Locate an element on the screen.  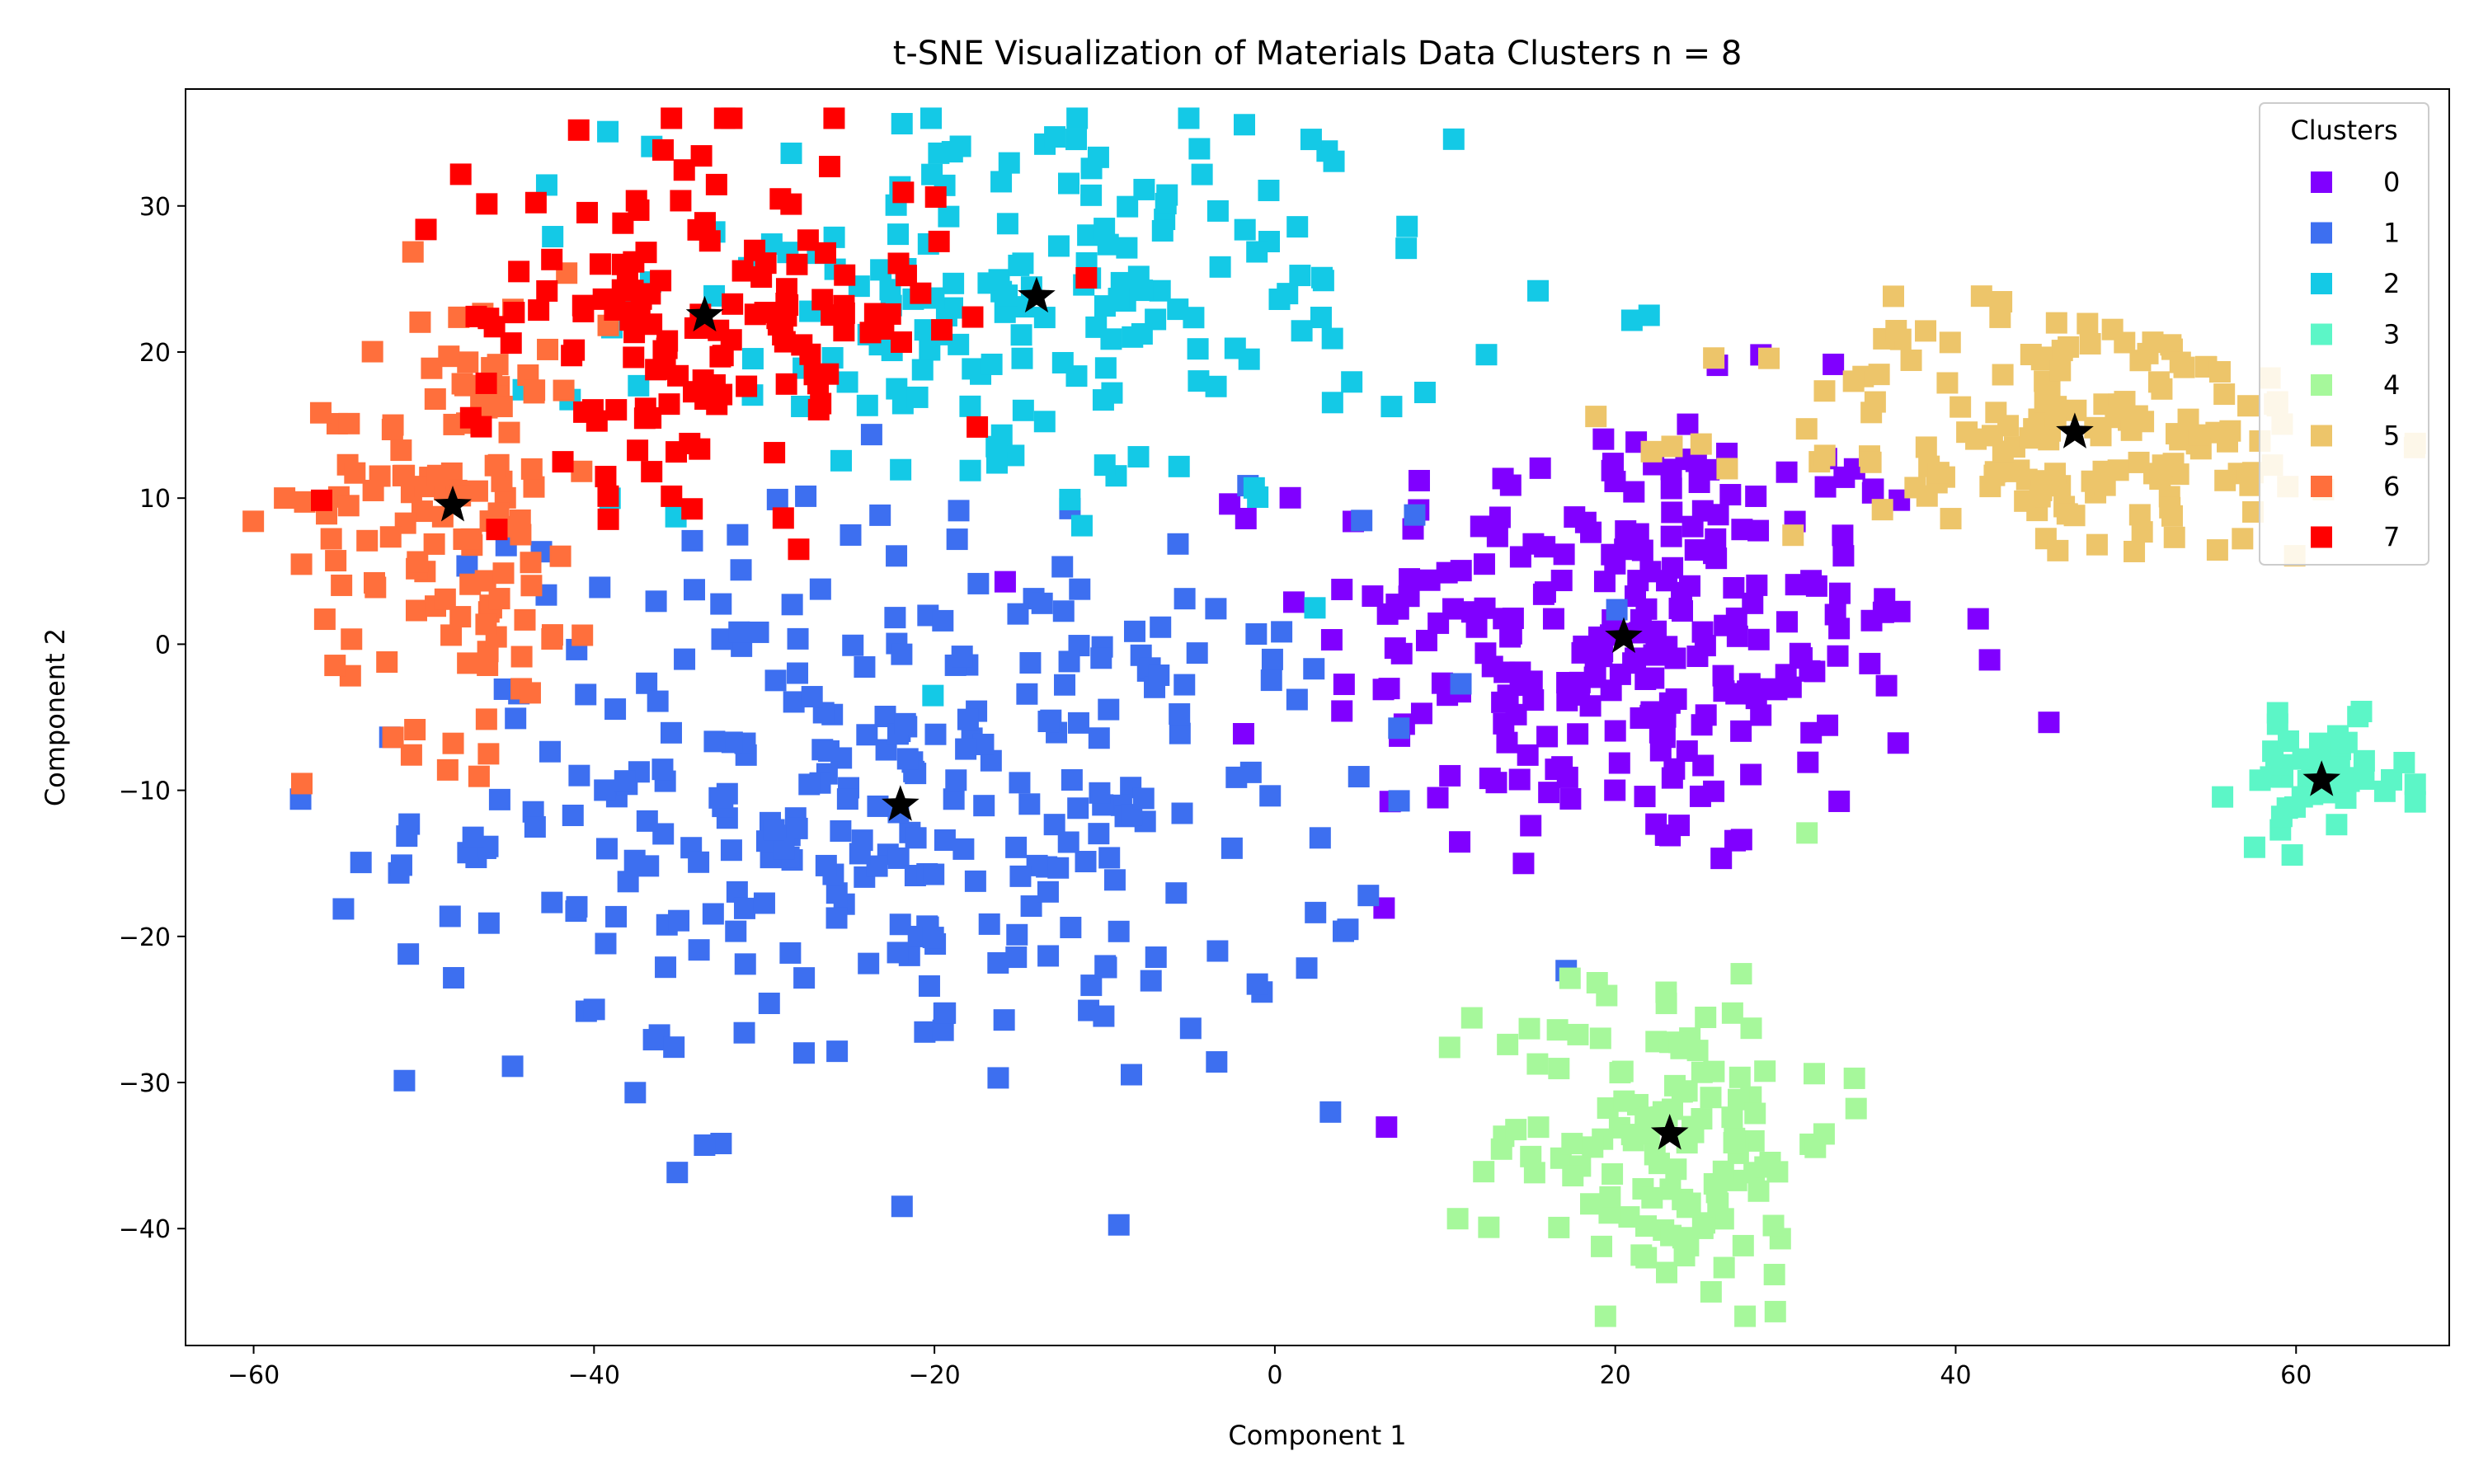
legend: Clusters 0 1 2 3 4 5 6 7 is located at coordinates (2344, 334).